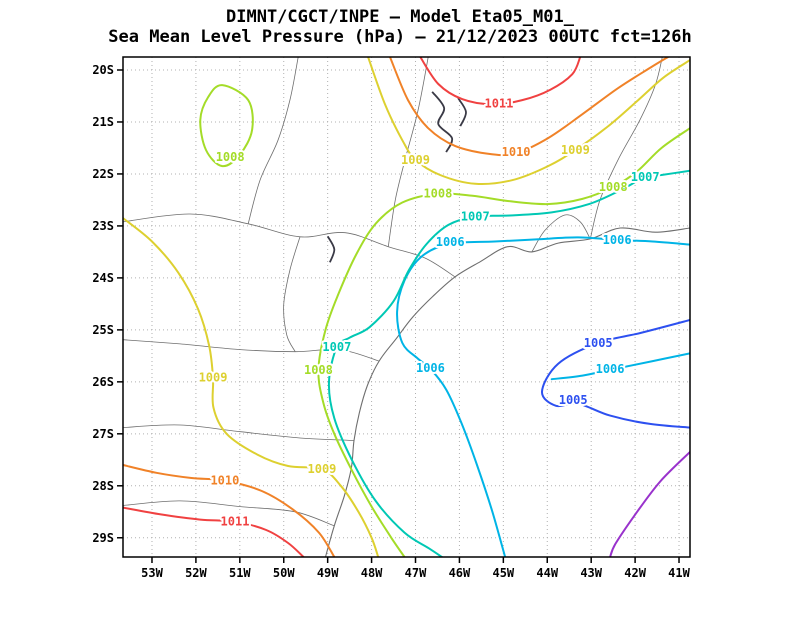  Describe the element at coordinates (103, 538) in the screenshot. I see `y-tick-label: 29S` at that location.